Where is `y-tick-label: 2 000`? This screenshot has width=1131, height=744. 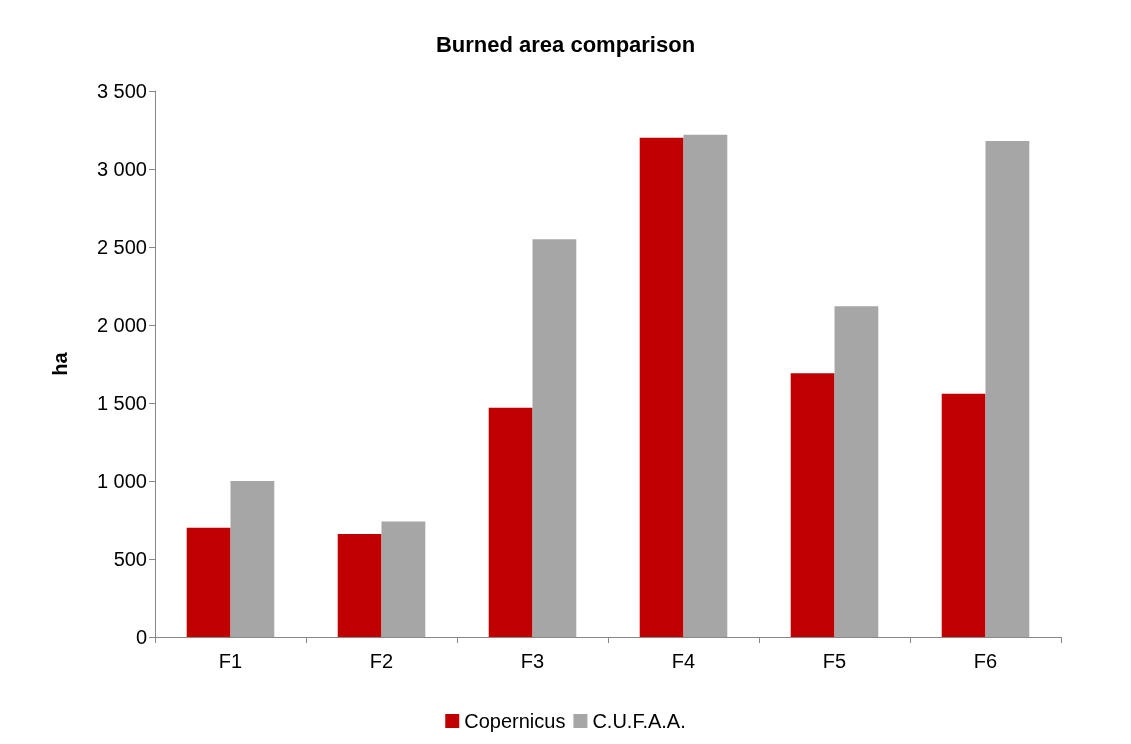
y-tick-label: 2 000 is located at coordinates (121, 325).